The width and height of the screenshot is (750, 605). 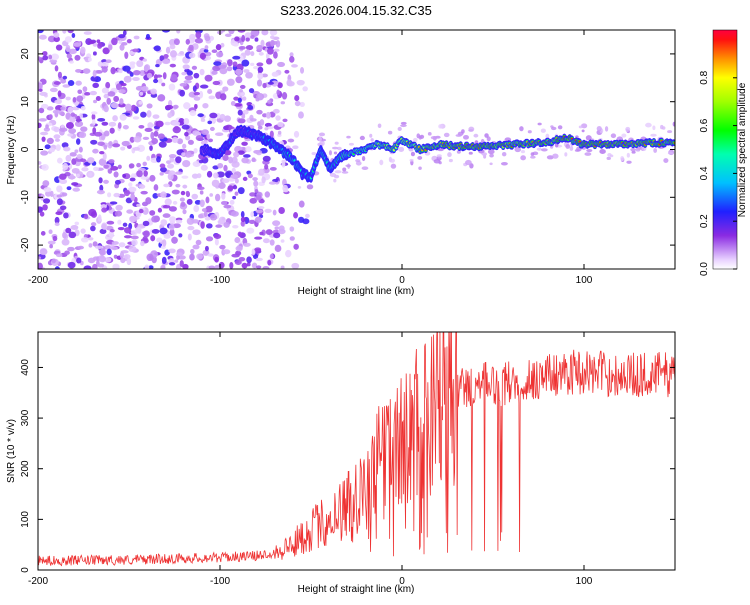 What do you see at coordinates (25, 570) in the screenshot?
I see `snr-y-tick-label: 0` at bounding box center [25, 570].